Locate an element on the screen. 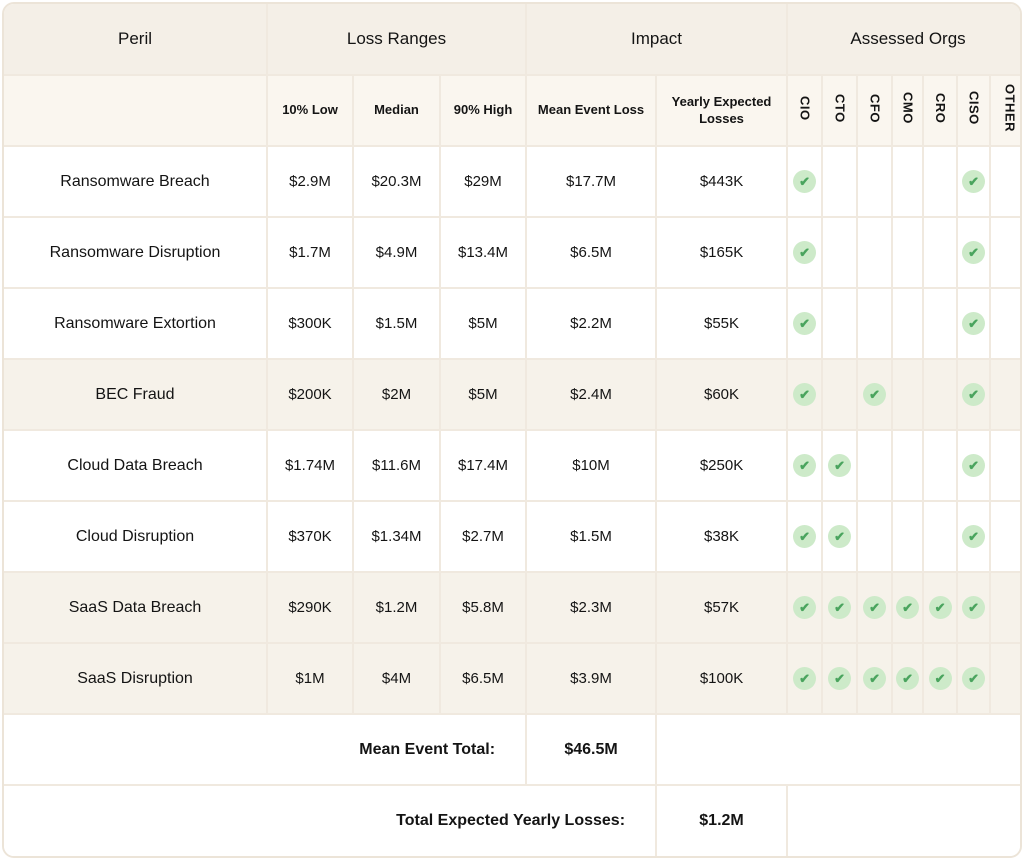 The width and height of the screenshot is (1024, 867). peril-cell: Cloud Disruption is located at coordinates (136, 537).